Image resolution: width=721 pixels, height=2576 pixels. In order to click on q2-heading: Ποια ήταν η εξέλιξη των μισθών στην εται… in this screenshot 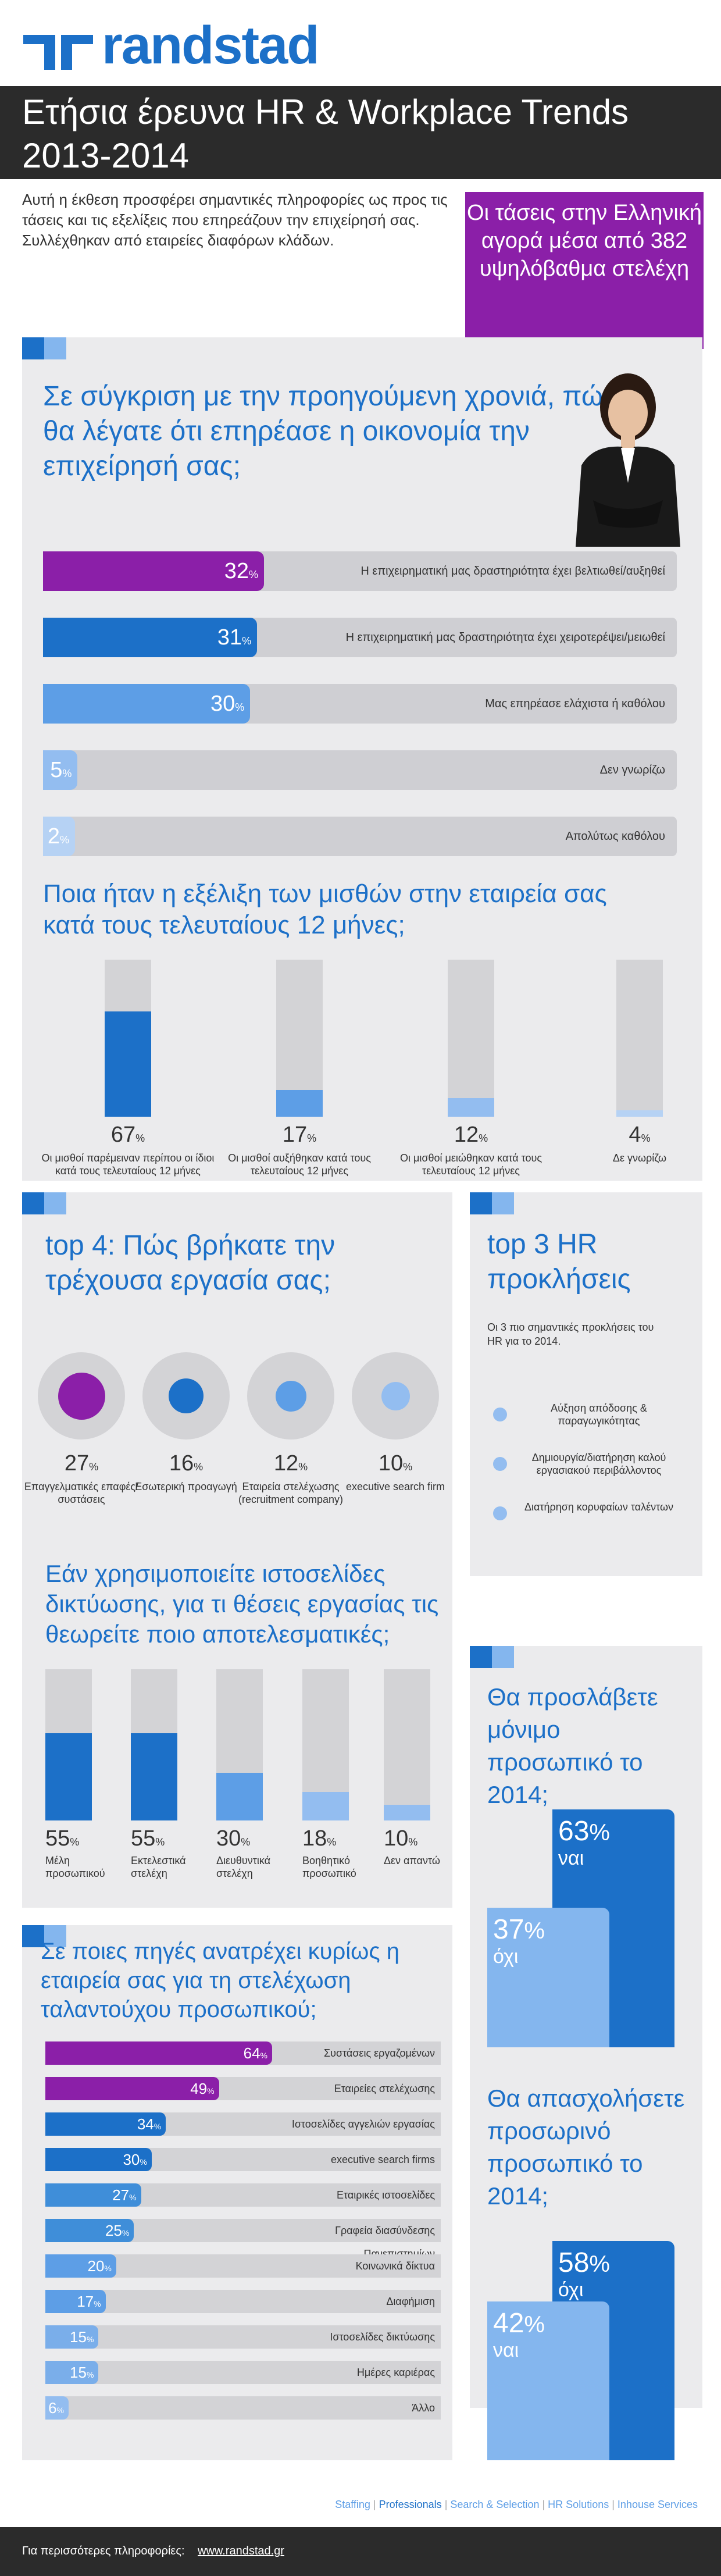, I will do `click(325, 909)`.